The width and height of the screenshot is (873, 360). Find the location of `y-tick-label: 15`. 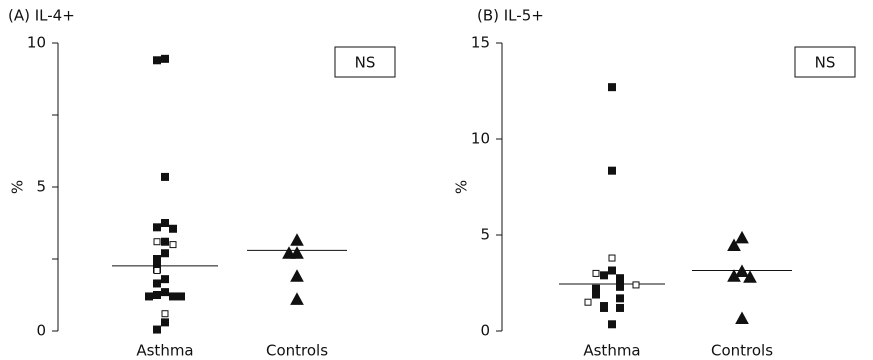

y-tick-label: 15 is located at coordinates (480, 43).